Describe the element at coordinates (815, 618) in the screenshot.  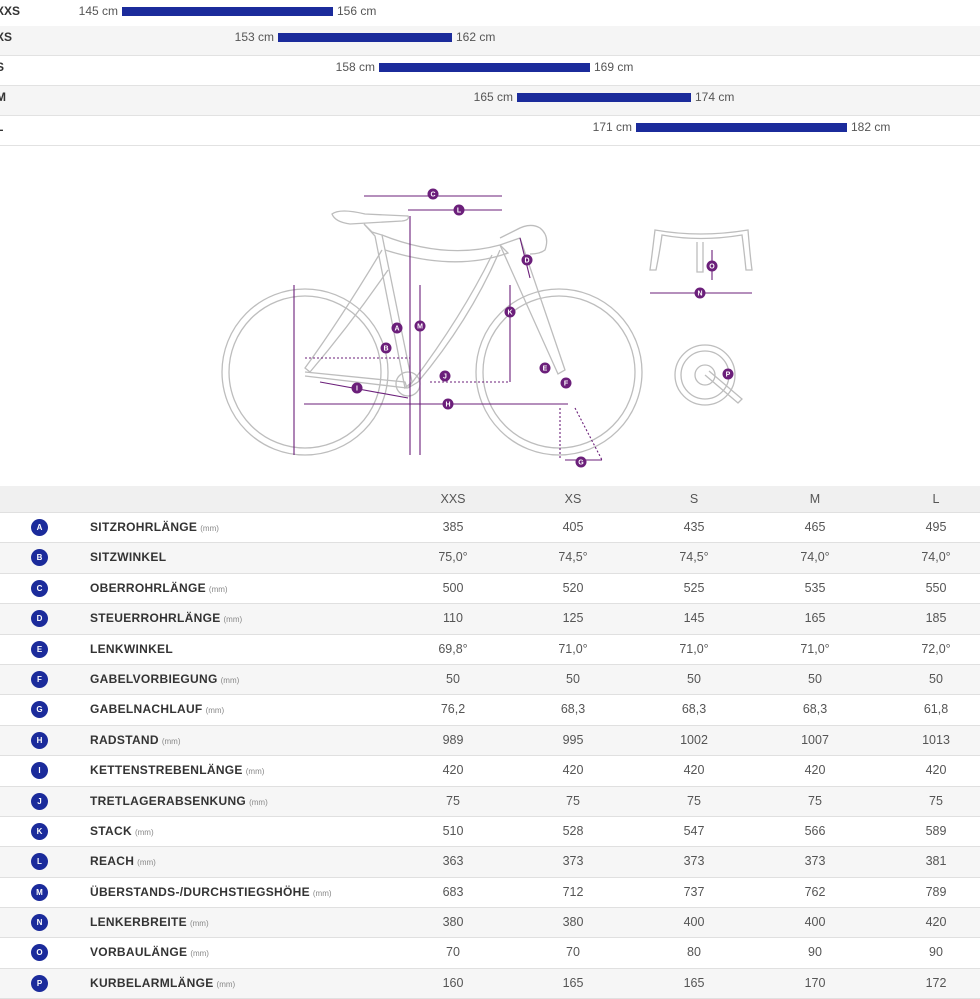
I see `table-cell: 165` at that location.